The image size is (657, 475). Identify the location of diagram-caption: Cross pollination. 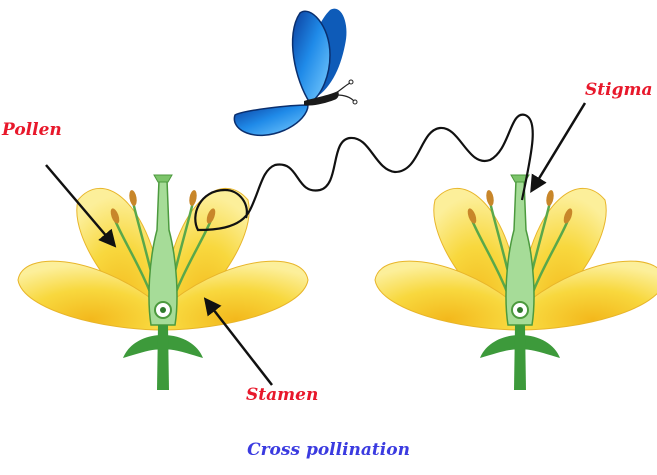
(328, 450).